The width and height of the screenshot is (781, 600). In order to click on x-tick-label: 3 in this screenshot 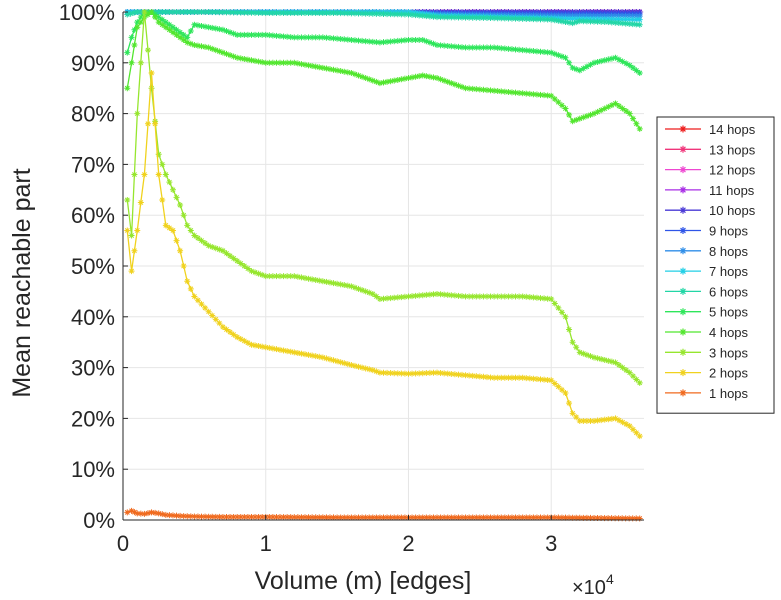, I will do `click(551, 543)`.